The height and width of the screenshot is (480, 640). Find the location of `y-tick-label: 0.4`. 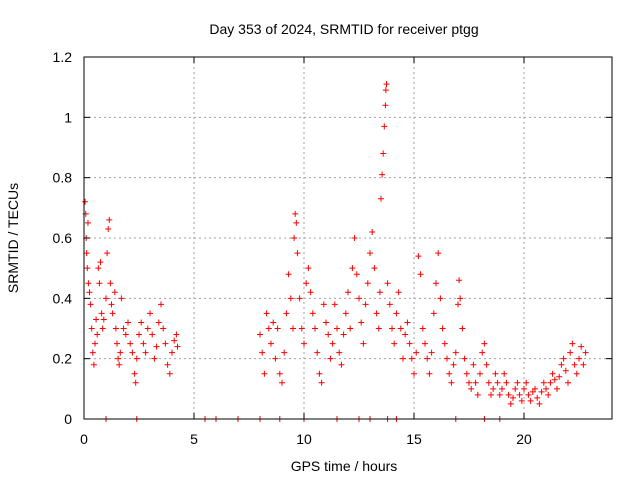

y-tick-label: 0.4 is located at coordinates (63, 298).